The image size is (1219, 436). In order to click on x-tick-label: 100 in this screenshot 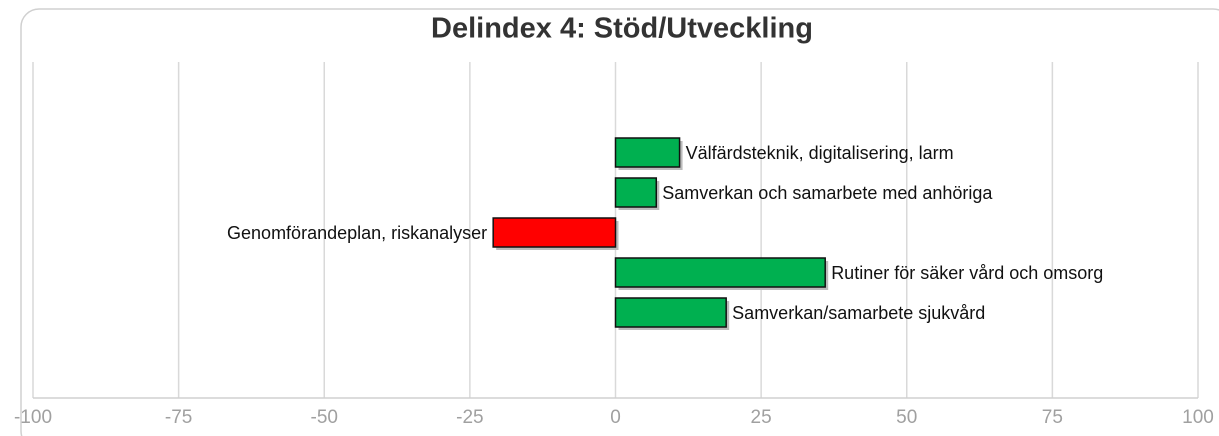, I will do `click(1198, 417)`.